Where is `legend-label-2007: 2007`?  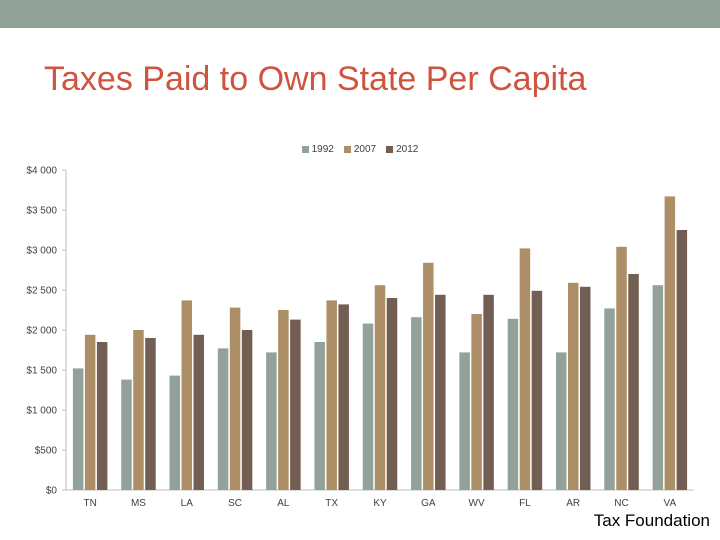
legend-label-2007: 2007 is located at coordinates (365, 149).